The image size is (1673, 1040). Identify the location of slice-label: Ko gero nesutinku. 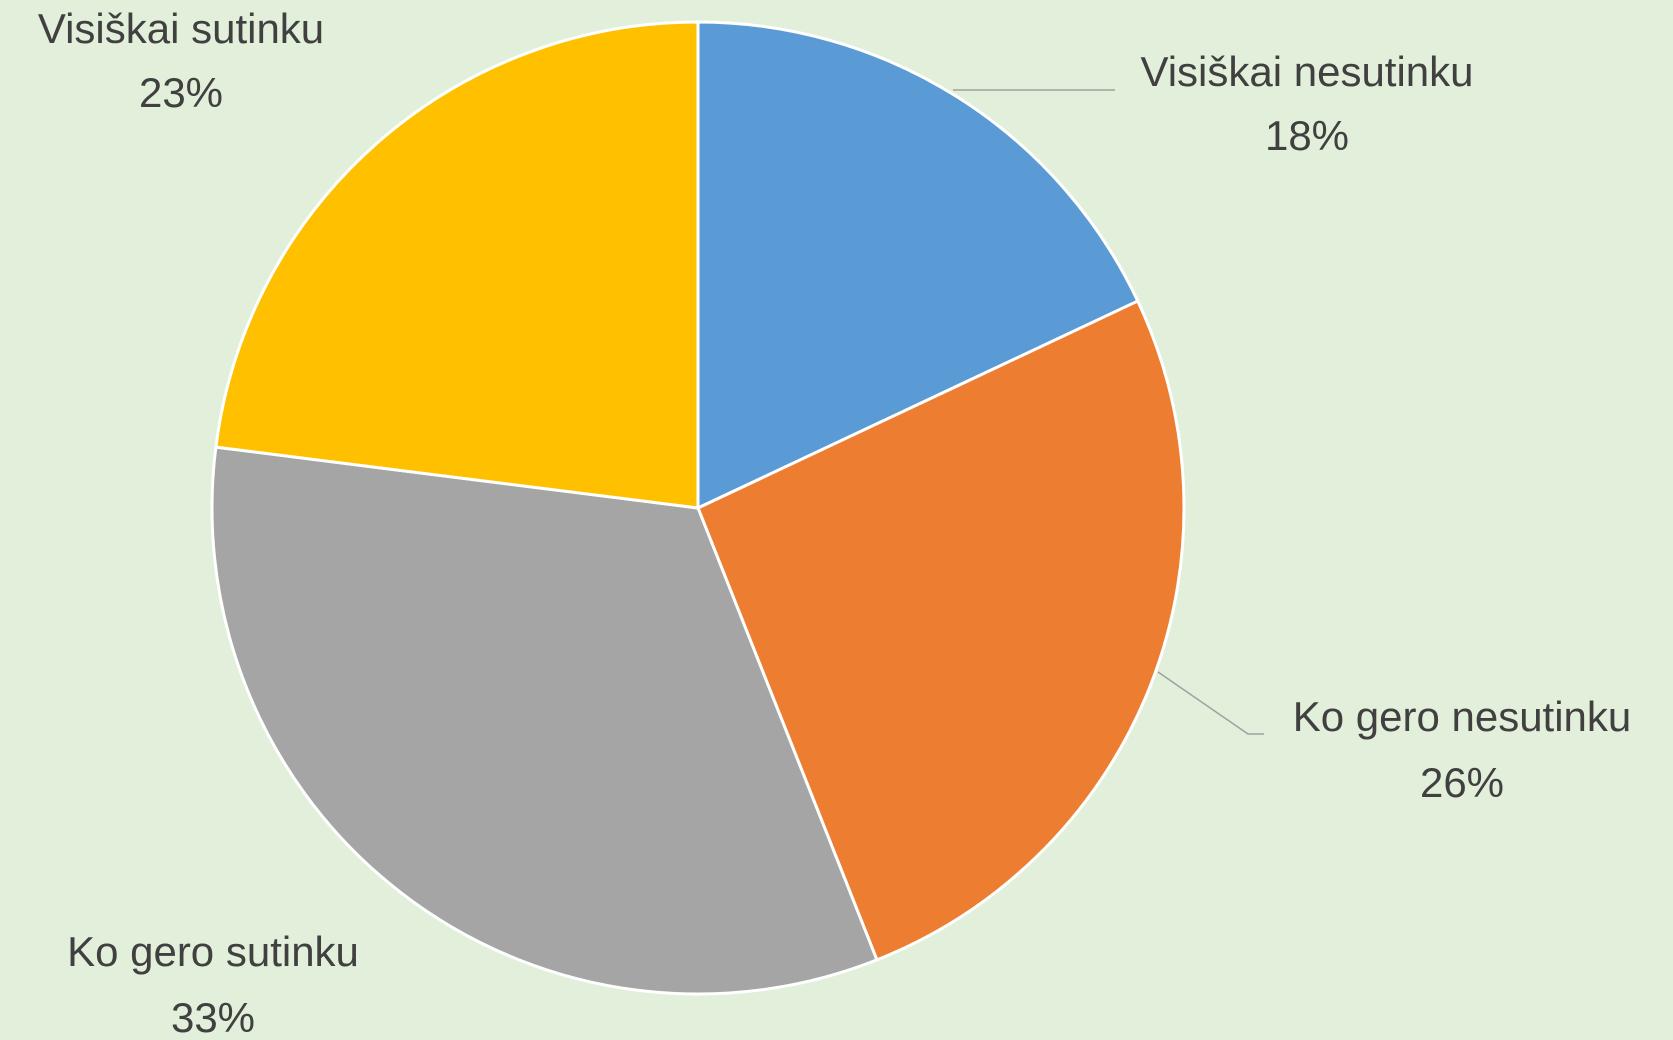
(1462, 716).